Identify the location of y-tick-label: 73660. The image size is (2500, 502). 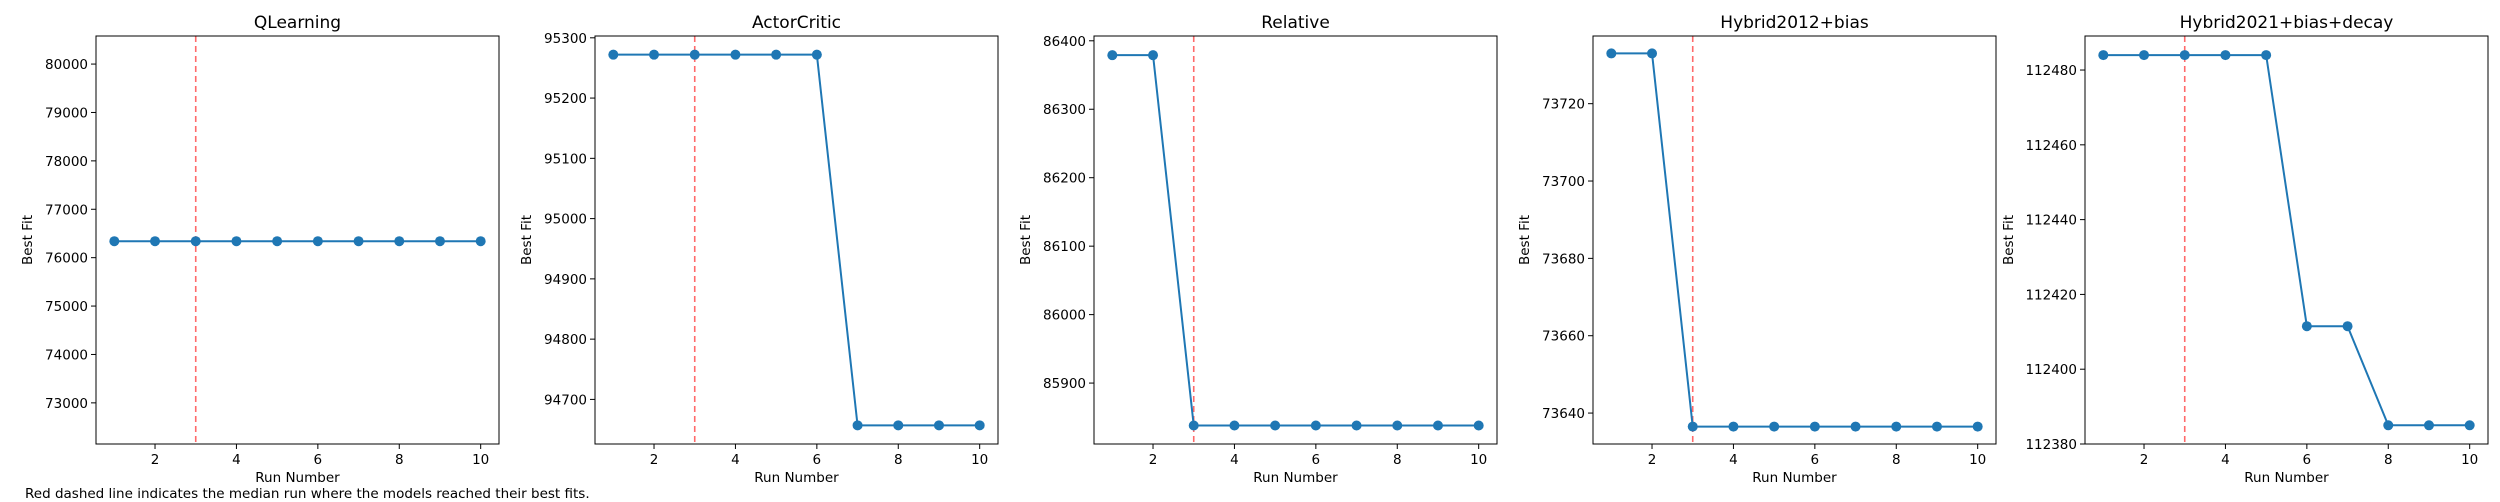
(1563, 337).